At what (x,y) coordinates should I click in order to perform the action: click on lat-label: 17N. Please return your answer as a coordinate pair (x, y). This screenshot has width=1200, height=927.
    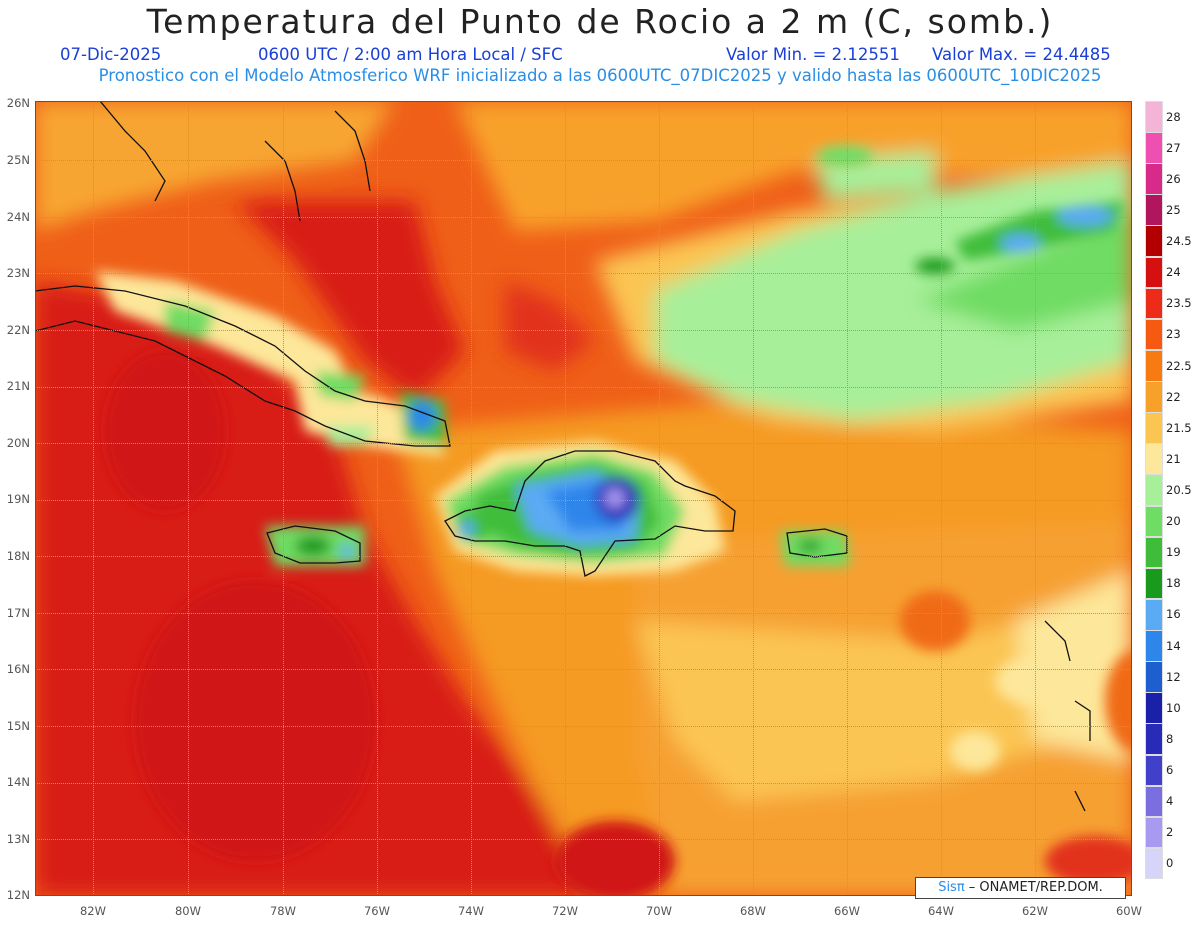
    Looking at the image, I should click on (18, 613).